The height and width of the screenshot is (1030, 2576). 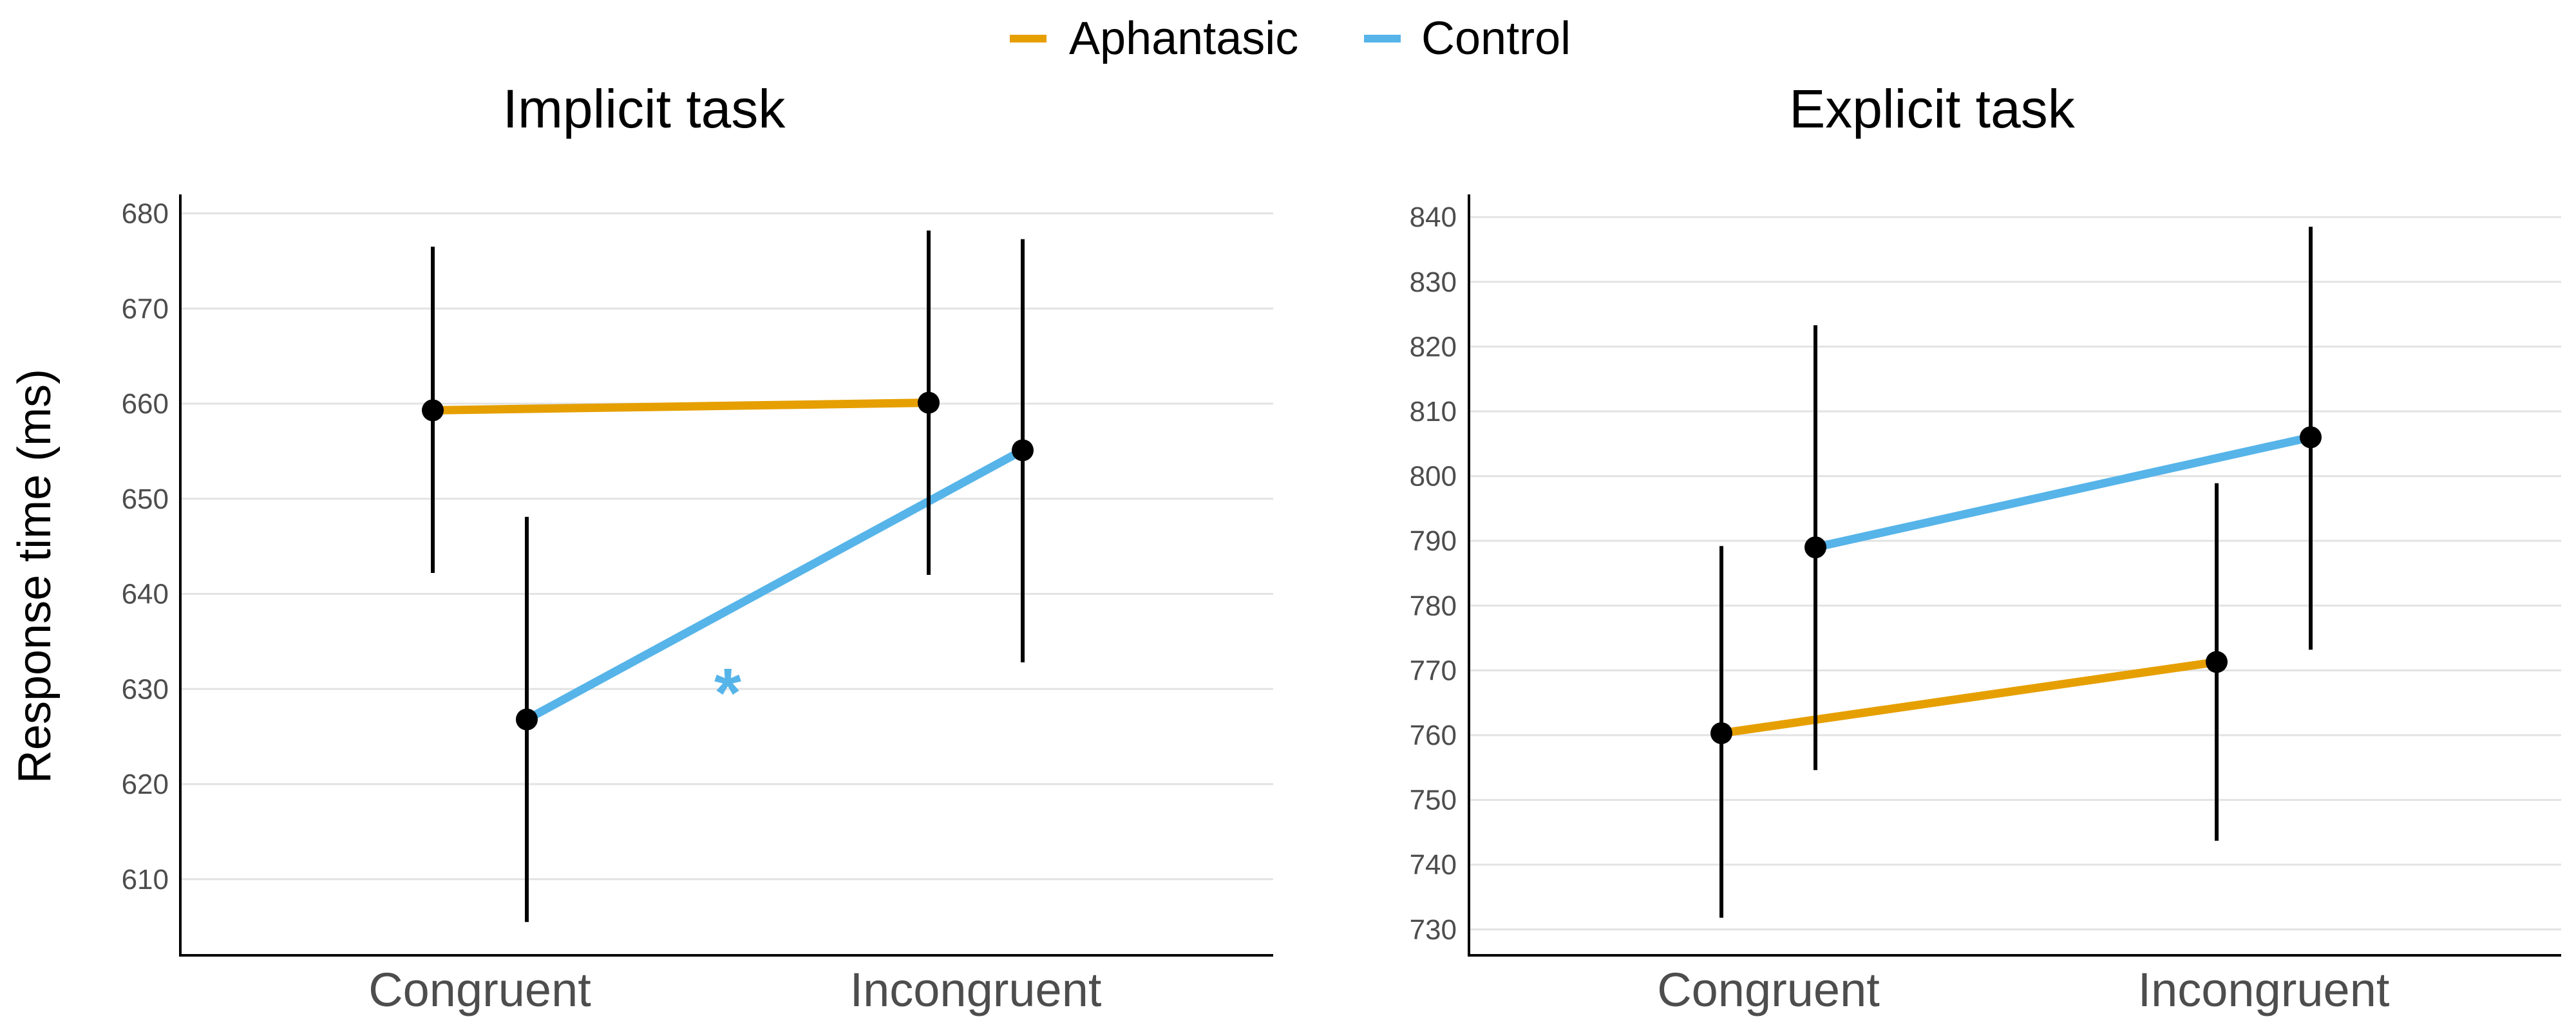 What do you see at coordinates (145, 595) in the screenshot?
I see `y-tick-label-640: 640` at bounding box center [145, 595].